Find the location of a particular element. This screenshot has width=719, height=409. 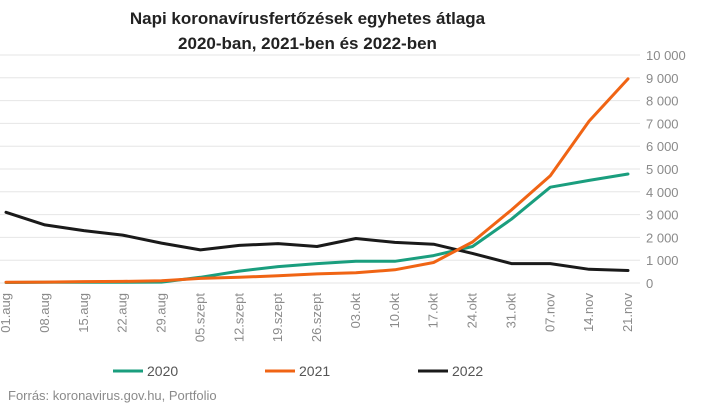

chart-title-line-2: 2020-ban, 2021-ben és 2022-ben is located at coordinates (307, 43).